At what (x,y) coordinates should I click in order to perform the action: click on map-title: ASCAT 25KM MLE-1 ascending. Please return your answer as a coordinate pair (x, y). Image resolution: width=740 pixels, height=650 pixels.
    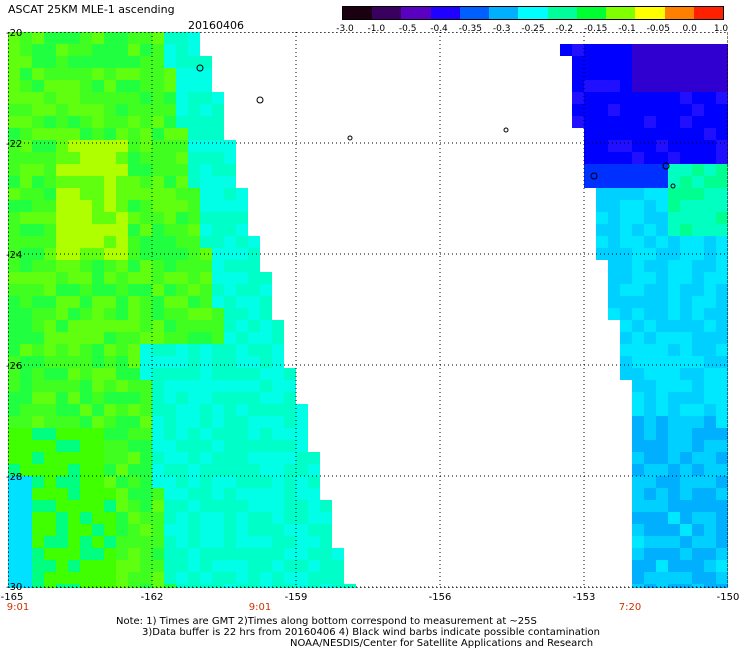
    Looking at the image, I should click on (91, 9).